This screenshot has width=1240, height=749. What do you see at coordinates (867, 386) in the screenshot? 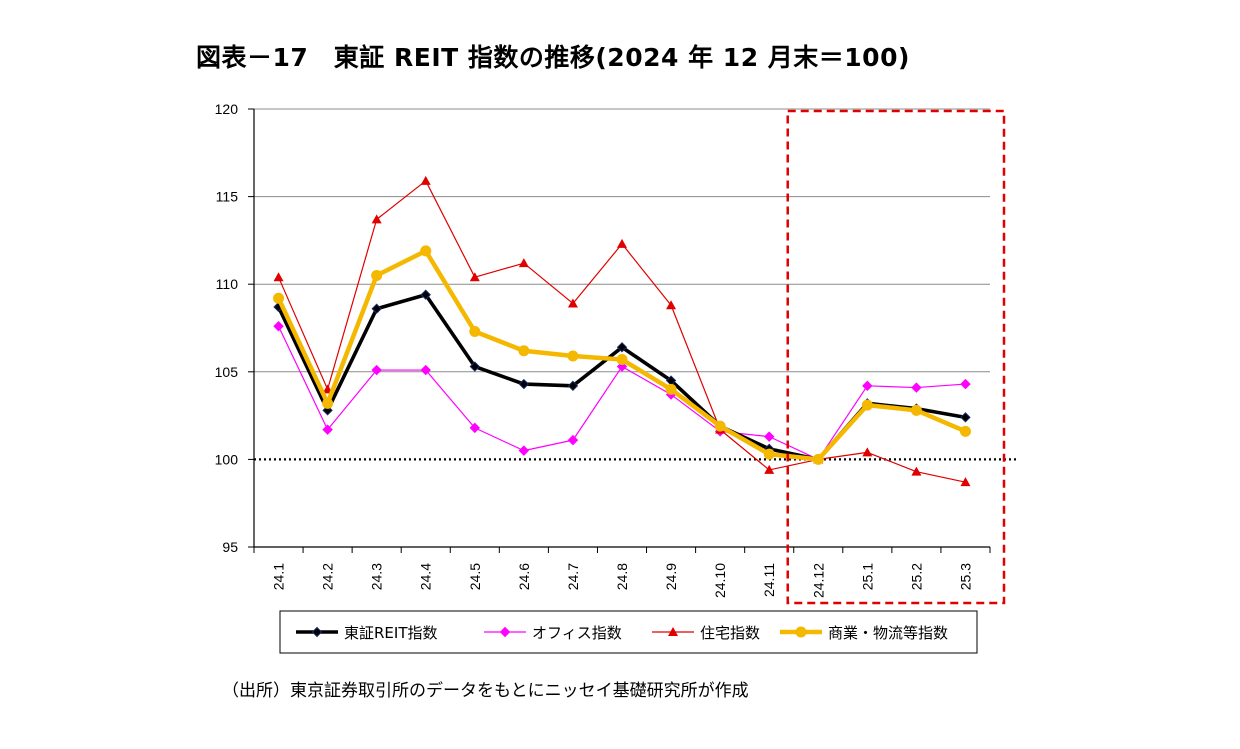
I see `point-オフィス指数-25.1` at bounding box center [867, 386].